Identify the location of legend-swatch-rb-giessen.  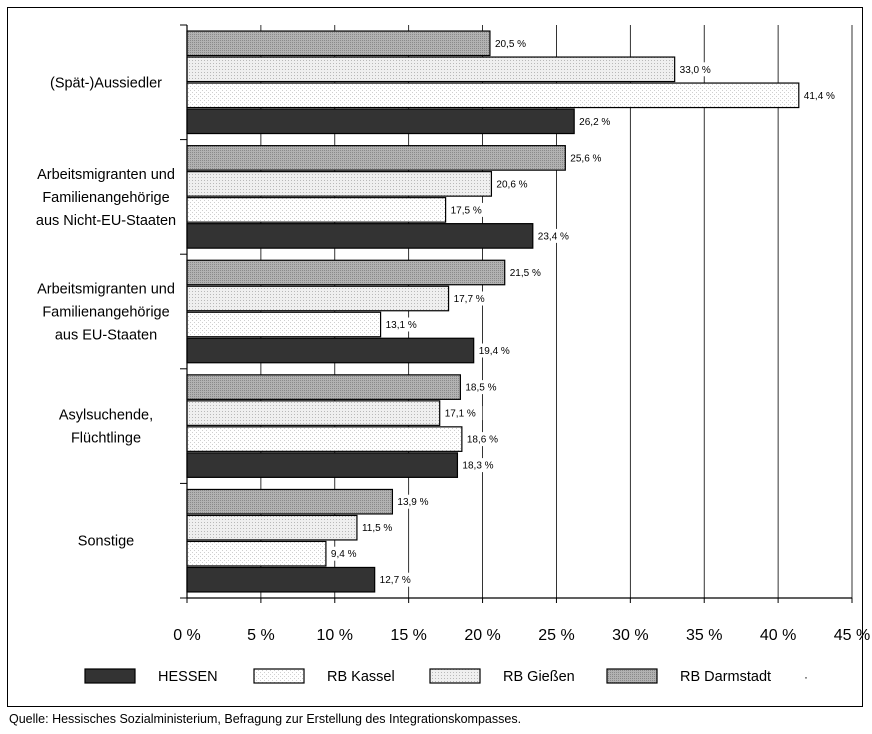
(455, 676).